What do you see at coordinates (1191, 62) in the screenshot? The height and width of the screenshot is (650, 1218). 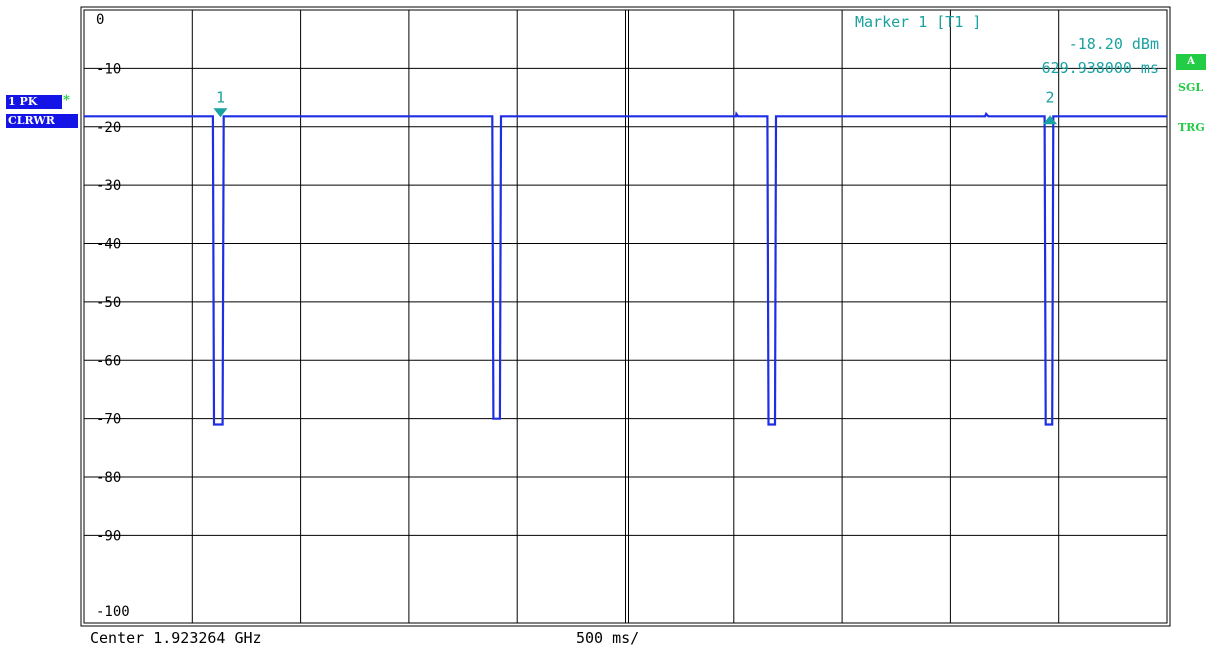 I see `screen-a-badge: A` at bounding box center [1191, 62].